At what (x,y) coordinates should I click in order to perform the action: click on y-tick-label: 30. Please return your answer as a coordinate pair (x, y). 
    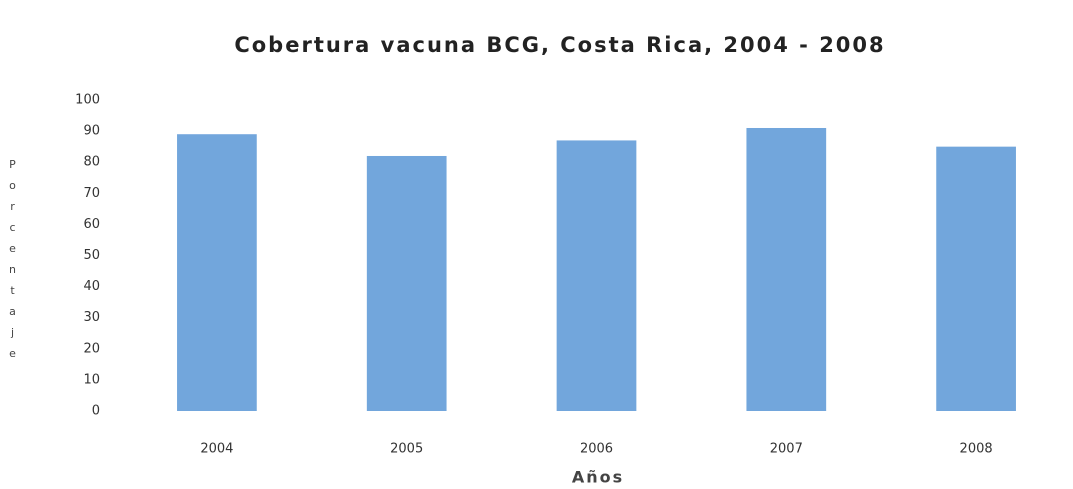
    Looking at the image, I should click on (91, 317).